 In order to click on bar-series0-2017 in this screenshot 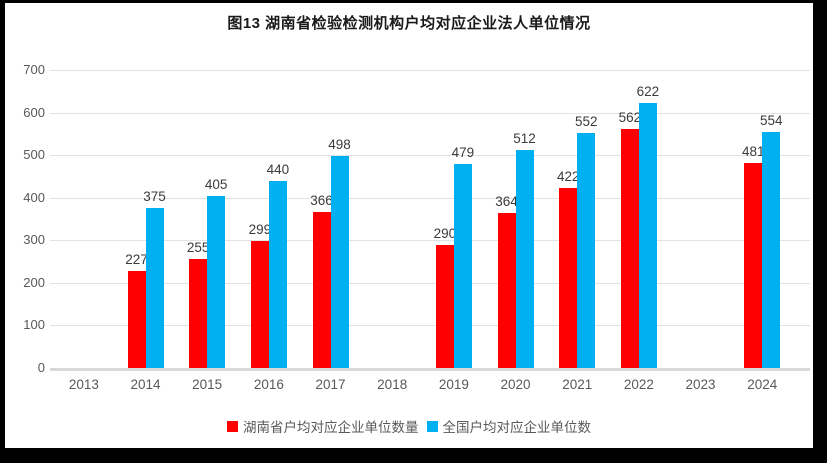, I will do `click(321, 290)`.